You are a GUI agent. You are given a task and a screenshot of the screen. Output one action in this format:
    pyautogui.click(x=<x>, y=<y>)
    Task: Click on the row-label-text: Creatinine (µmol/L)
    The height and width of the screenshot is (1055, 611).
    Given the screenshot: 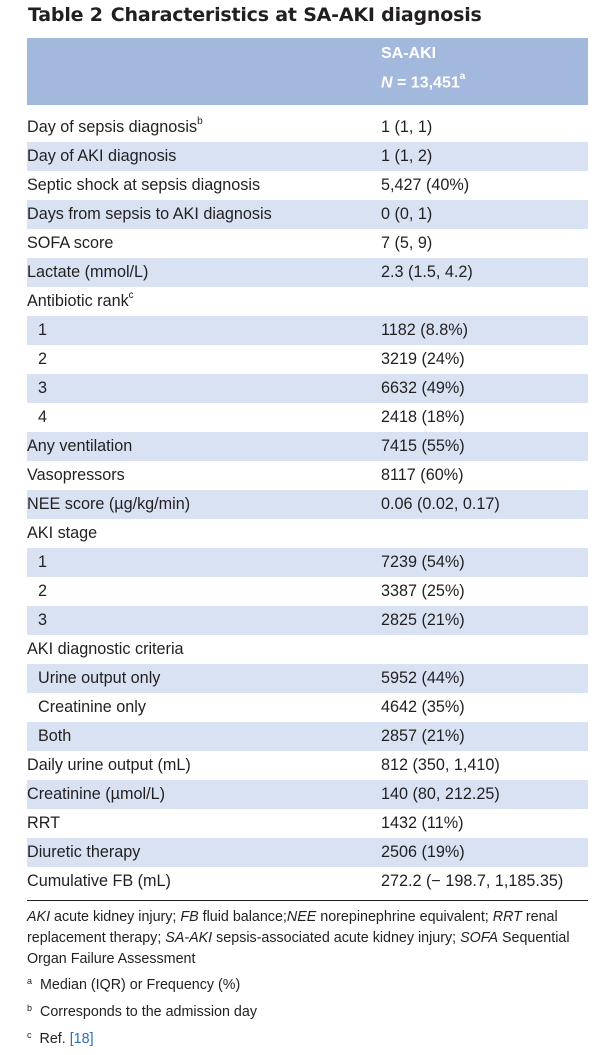 What is the action you would take?
    pyautogui.click(x=96, y=794)
    